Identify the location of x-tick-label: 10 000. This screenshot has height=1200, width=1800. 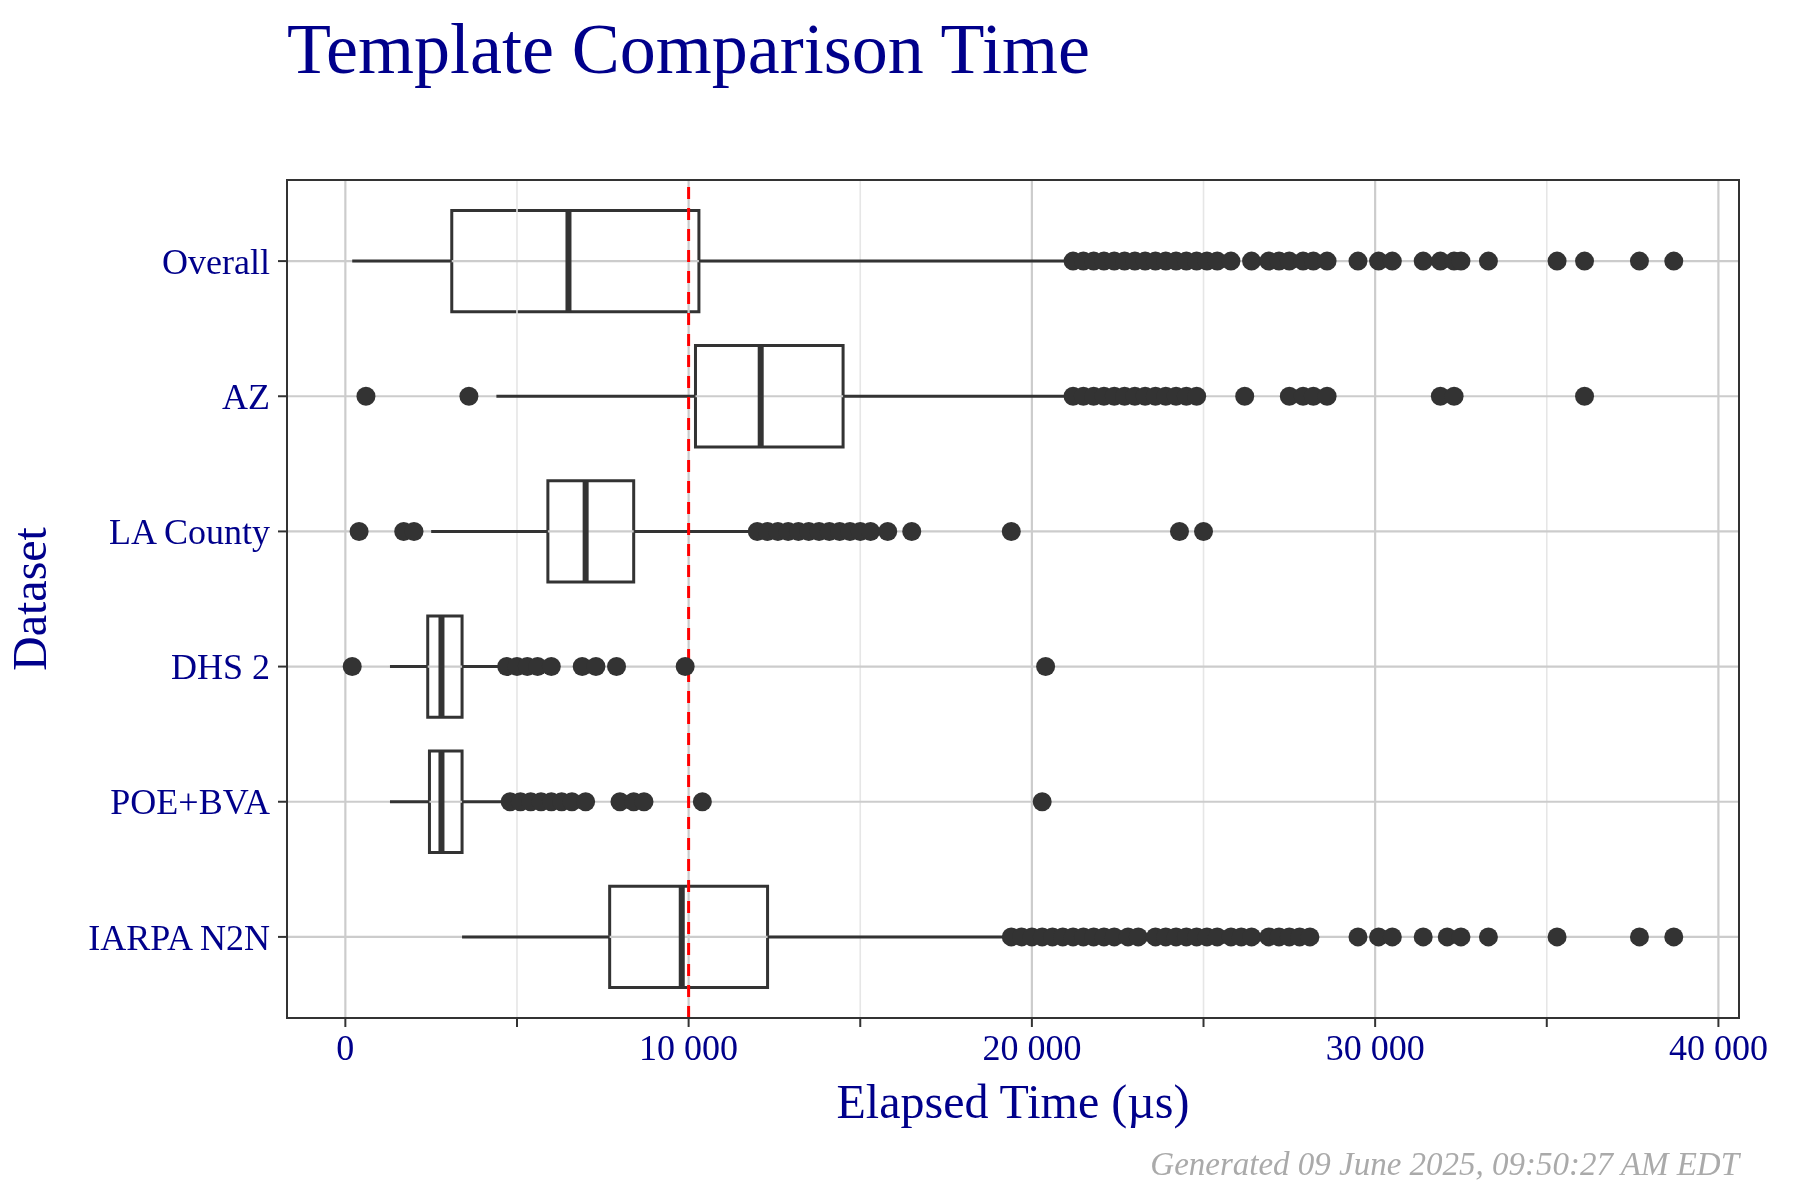
(689, 1048).